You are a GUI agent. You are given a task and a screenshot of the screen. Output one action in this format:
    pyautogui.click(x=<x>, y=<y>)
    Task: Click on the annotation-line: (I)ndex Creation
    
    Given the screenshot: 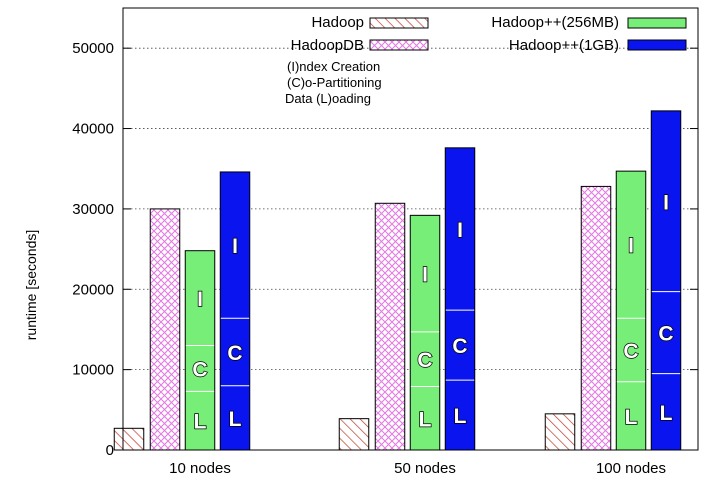 What is the action you would take?
    pyautogui.click(x=333, y=66)
    